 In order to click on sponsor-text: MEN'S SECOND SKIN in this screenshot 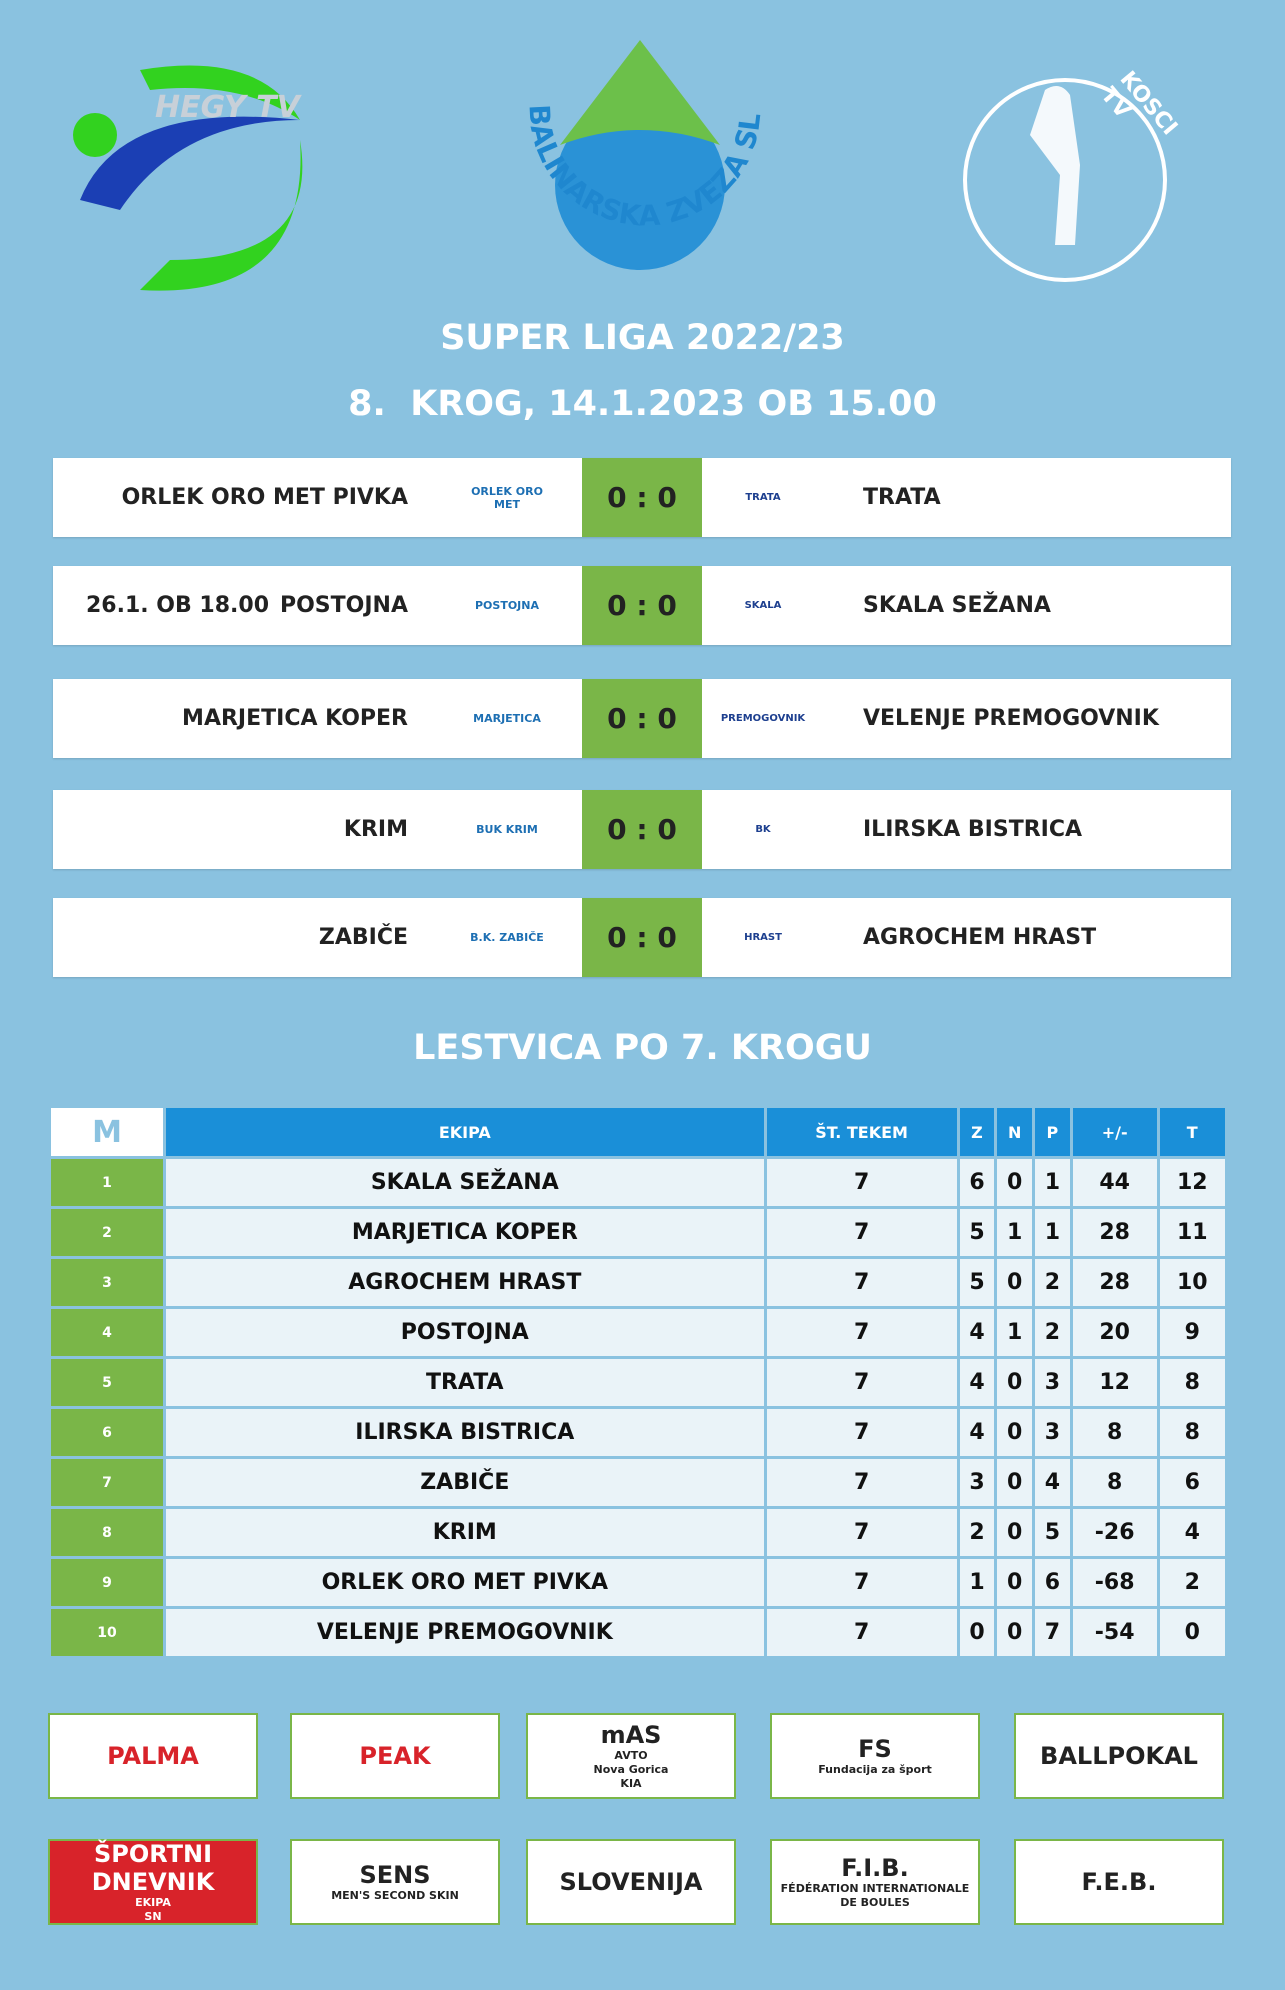, I will do `click(395, 1895)`.